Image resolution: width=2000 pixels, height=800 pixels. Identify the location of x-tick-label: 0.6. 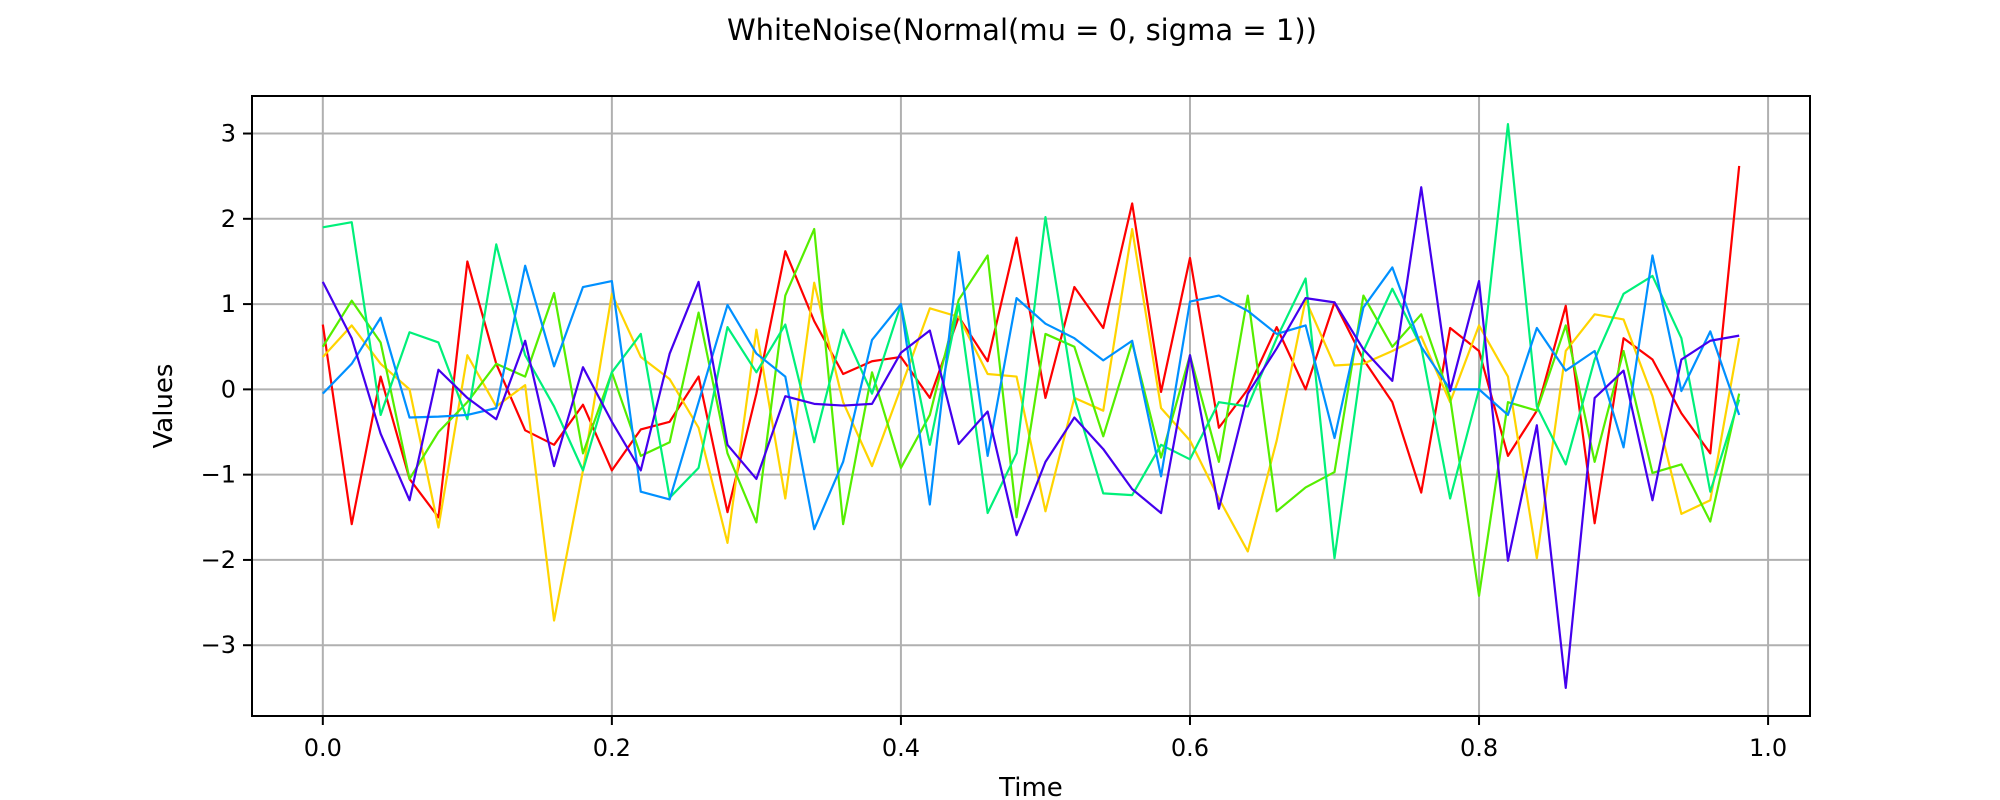
(1190, 748).